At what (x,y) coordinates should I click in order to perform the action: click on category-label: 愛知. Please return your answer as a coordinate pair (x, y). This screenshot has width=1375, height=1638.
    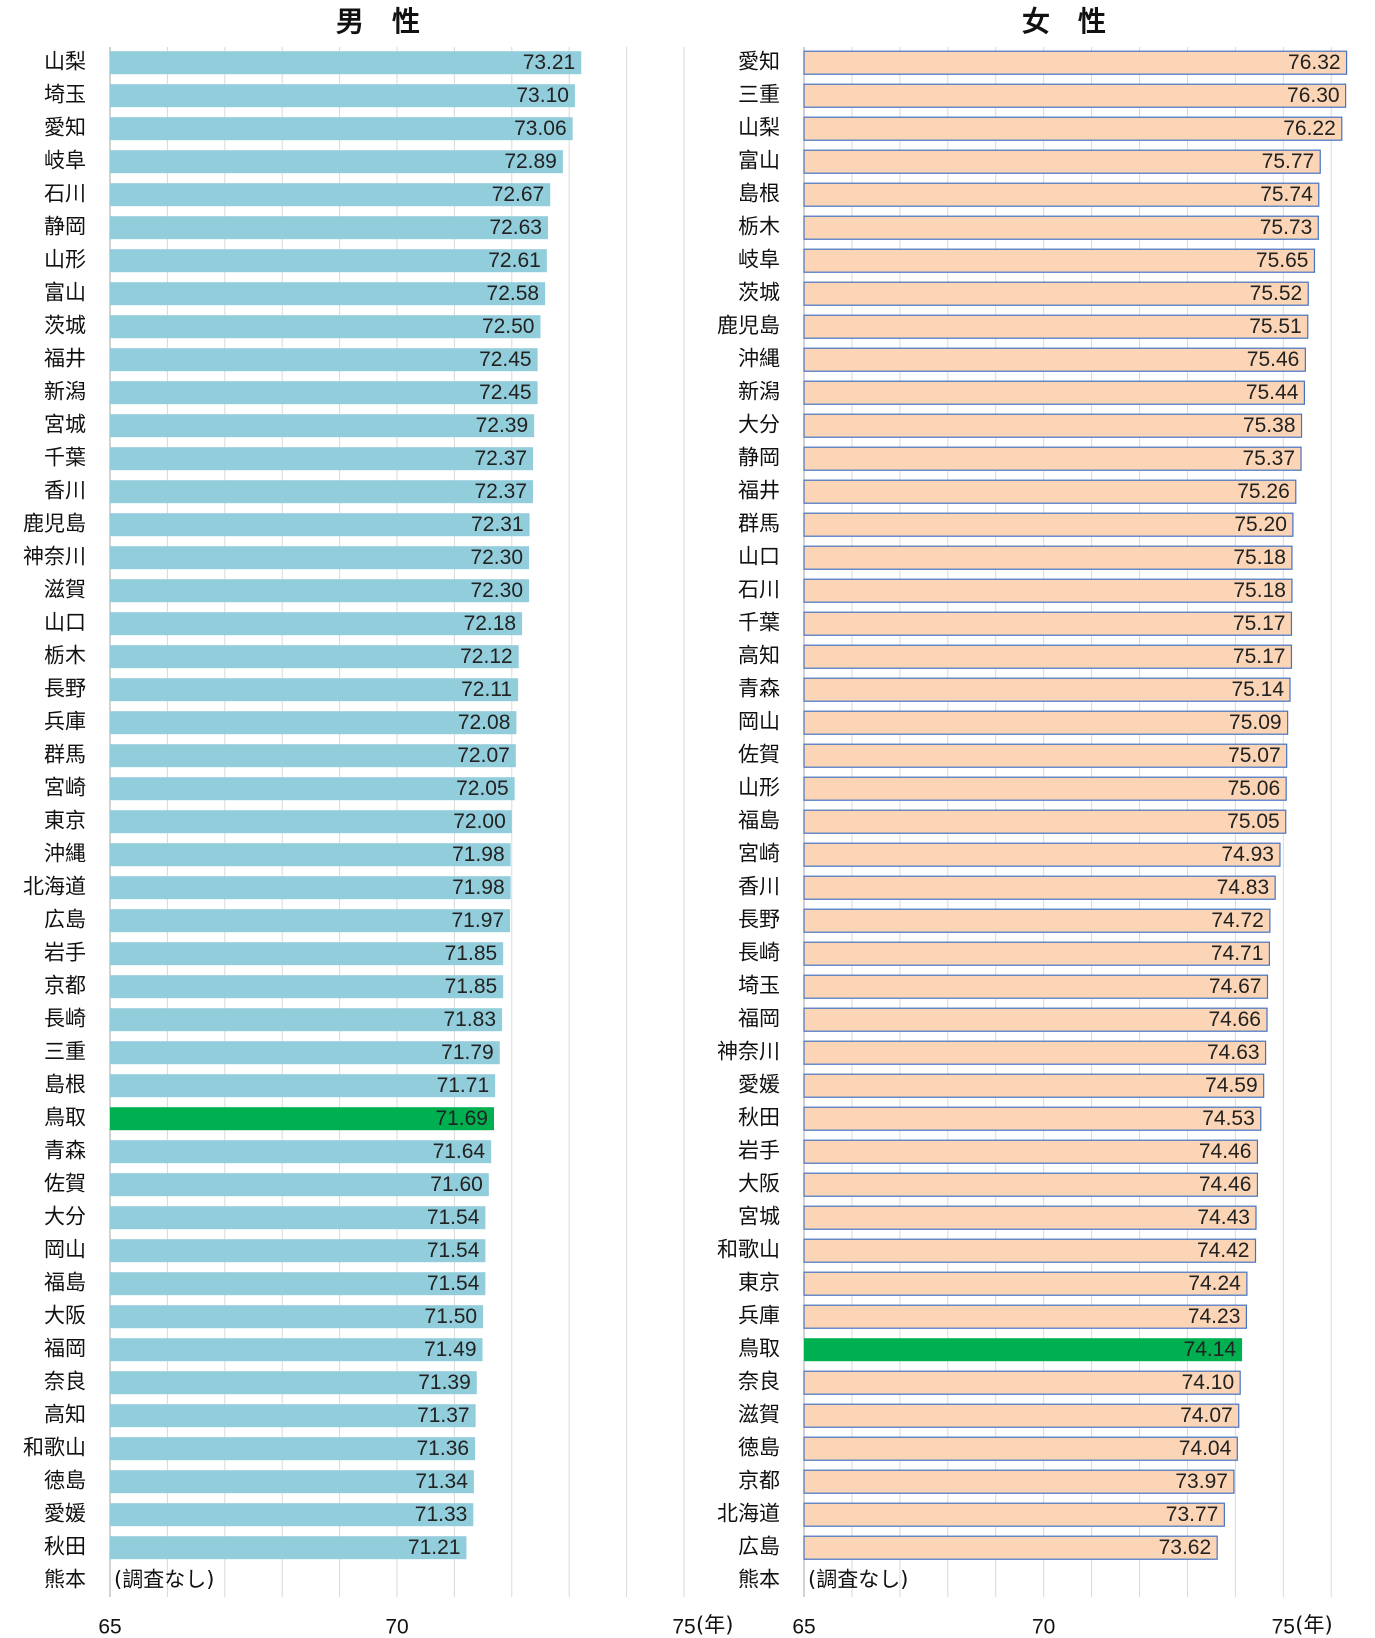
    Looking at the image, I should click on (759, 62).